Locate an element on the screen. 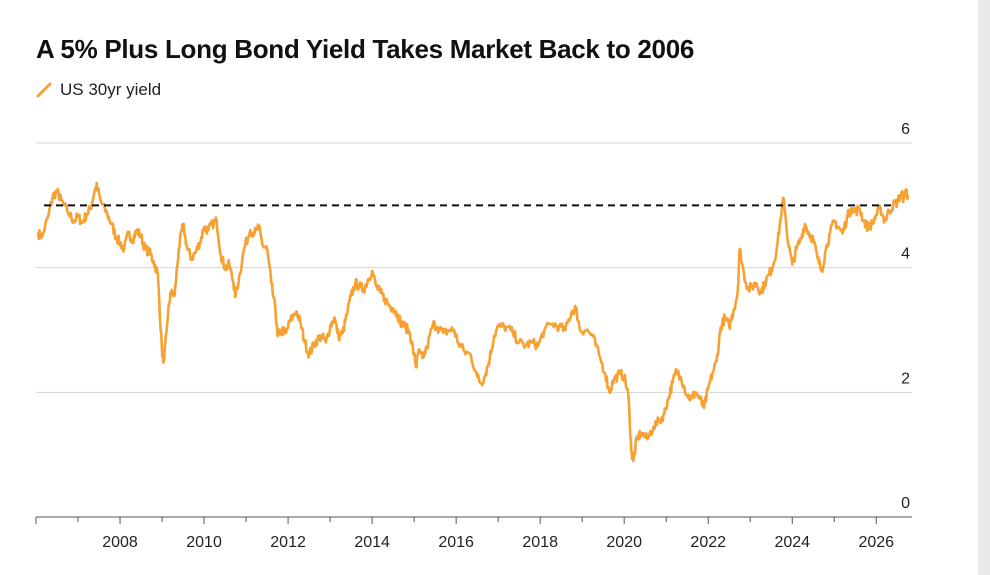 The height and width of the screenshot is (575, 990). y-tick-label-4: 4 is located at coordinates (905, 254).